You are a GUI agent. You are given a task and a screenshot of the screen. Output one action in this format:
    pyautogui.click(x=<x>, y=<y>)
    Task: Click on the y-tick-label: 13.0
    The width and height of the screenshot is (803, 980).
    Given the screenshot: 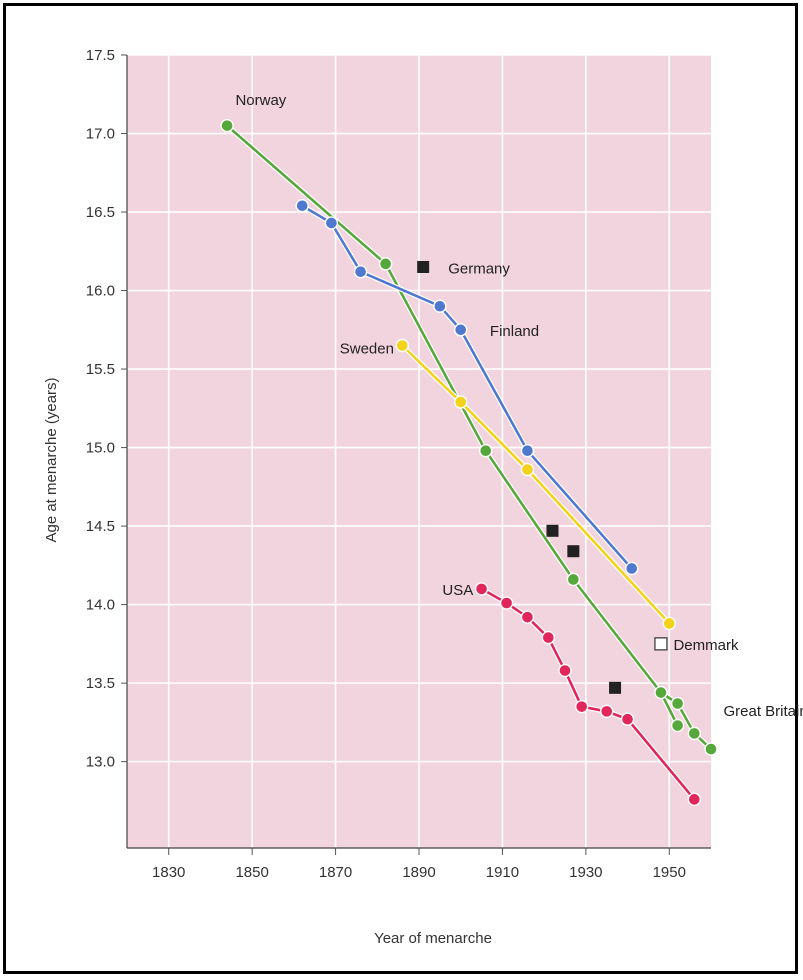 What is the action you would take?
    pyautogui.click(x=100, y=762)
    